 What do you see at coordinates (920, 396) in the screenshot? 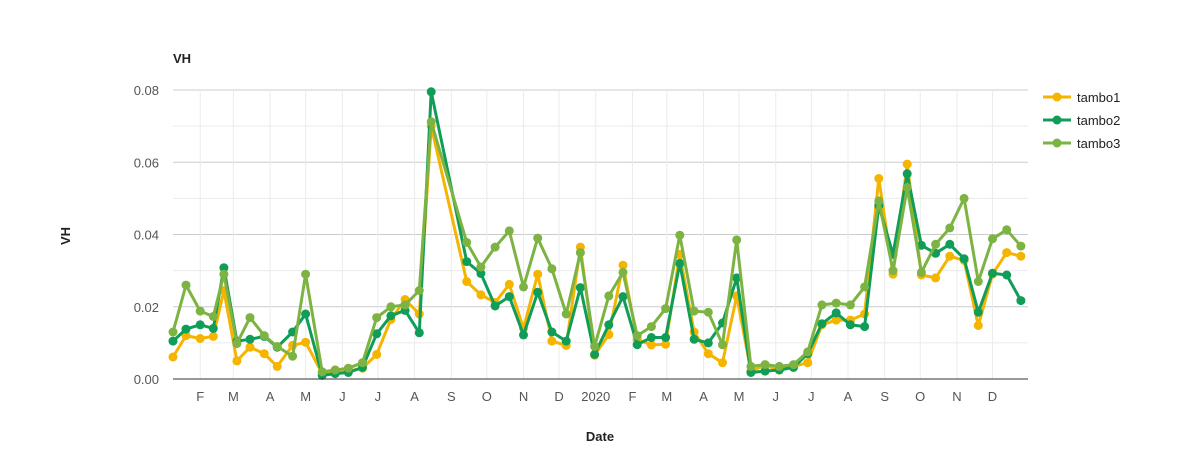
I see `x-tick-label: O` at bounding box center [920, 396].